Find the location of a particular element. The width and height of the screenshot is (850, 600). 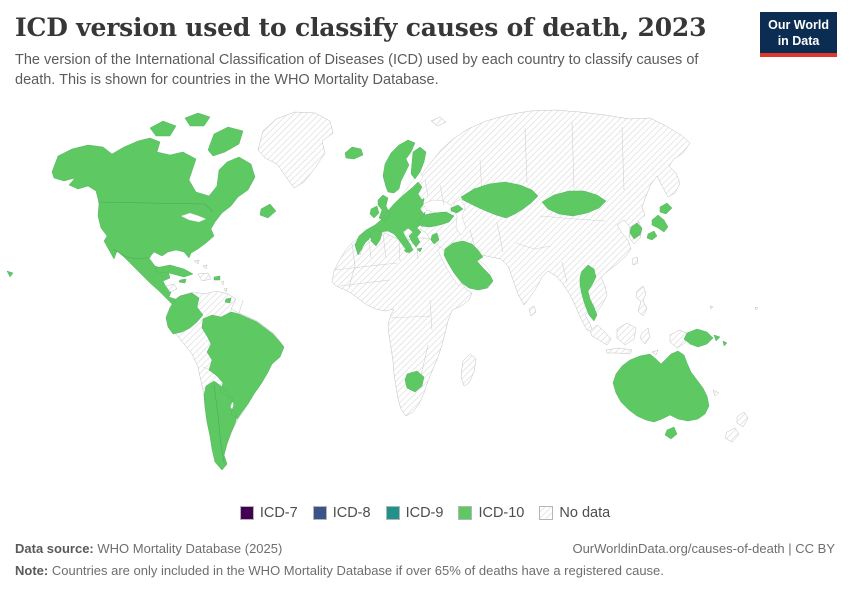

map-legend: ICD-7 ICD-8 ICD-9 ICD-10 is located at coordinates (425, 513).